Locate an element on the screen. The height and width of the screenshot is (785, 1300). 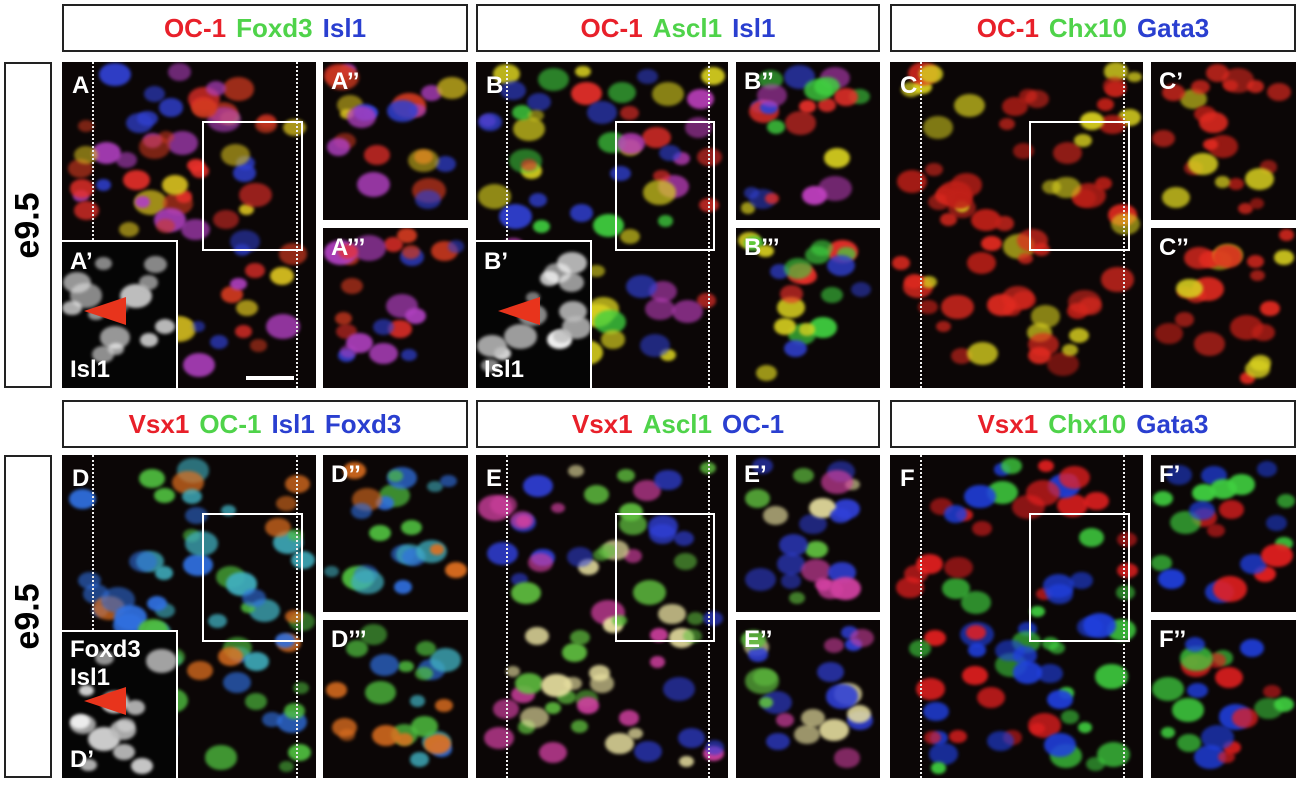
panel-letter: B is located at coordinates (495, 85).